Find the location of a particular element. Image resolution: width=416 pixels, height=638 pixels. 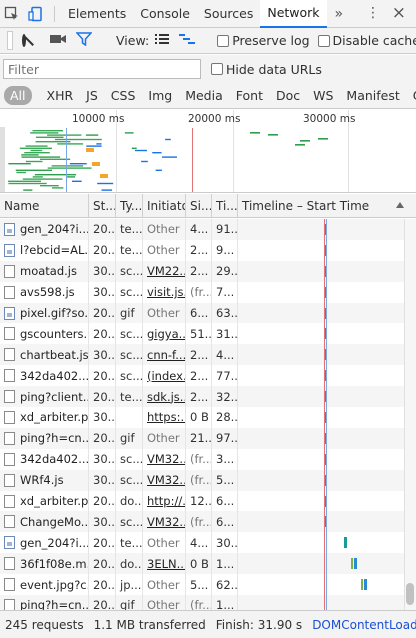

filter-input is located at coordinates (102, 69).